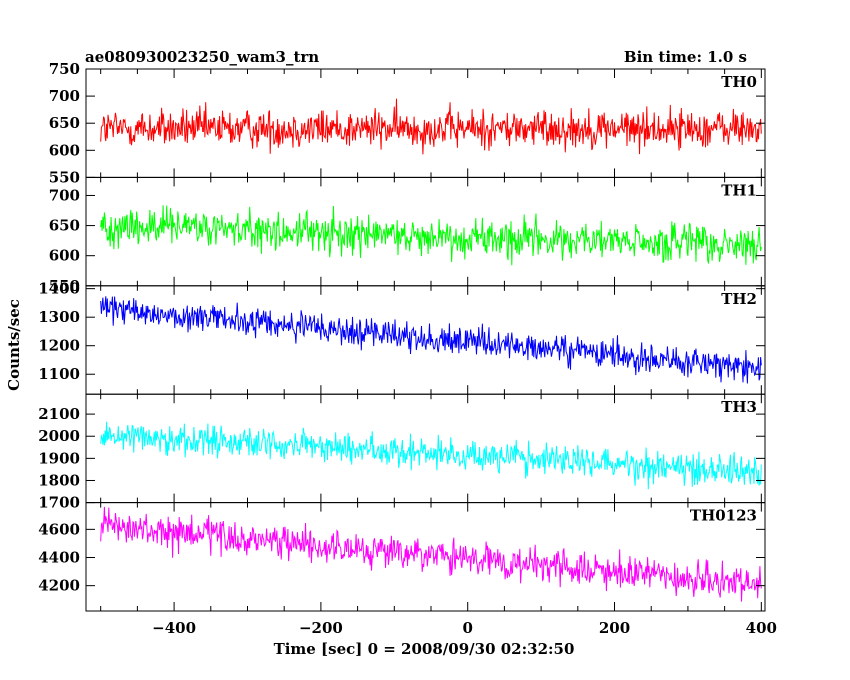  I want to click on panel-label-th1: TH1, so click(739, 190).